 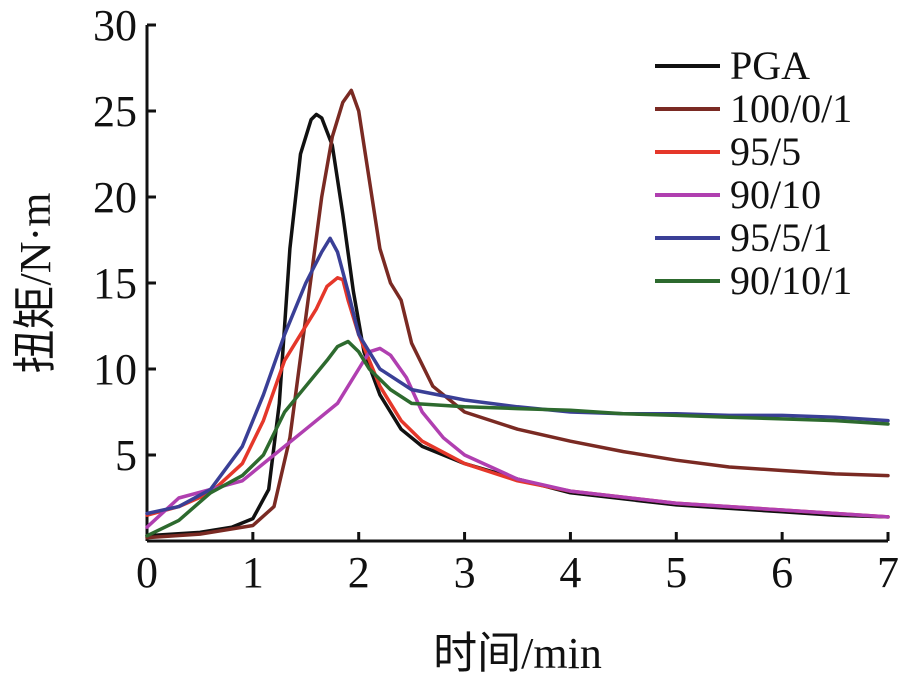 I want to click on y-tick-label: 20, so click(x=115, y=197).